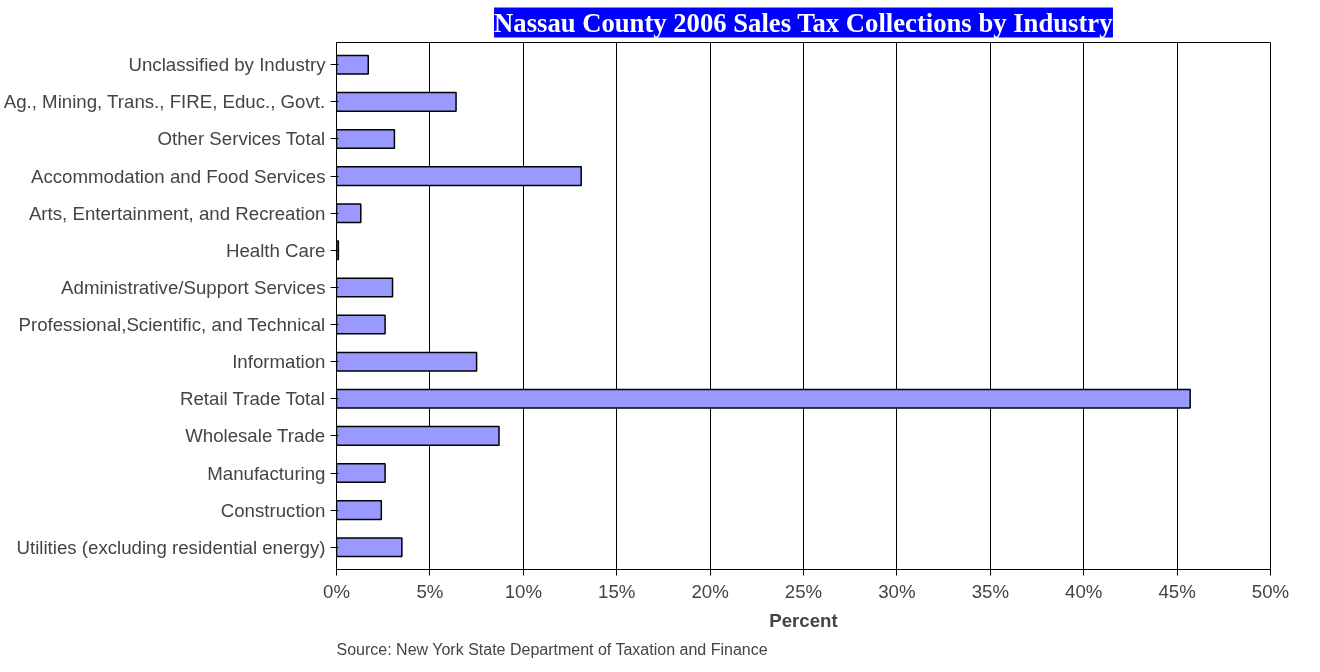  I want to click on x-tick-label: 20%, so click(710, 591).